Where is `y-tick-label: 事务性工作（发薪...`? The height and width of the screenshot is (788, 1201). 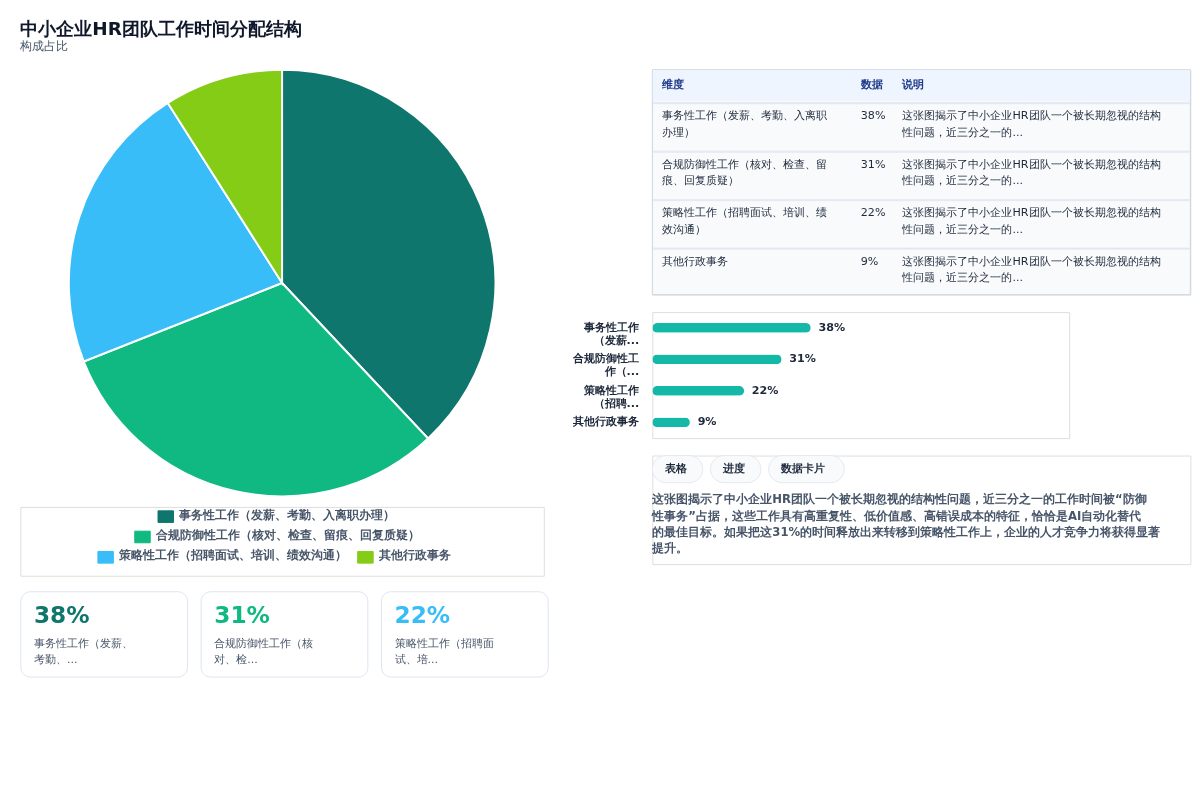
y-tick-label: 事务性工作（发薪... is located at coordinates (611, 333).